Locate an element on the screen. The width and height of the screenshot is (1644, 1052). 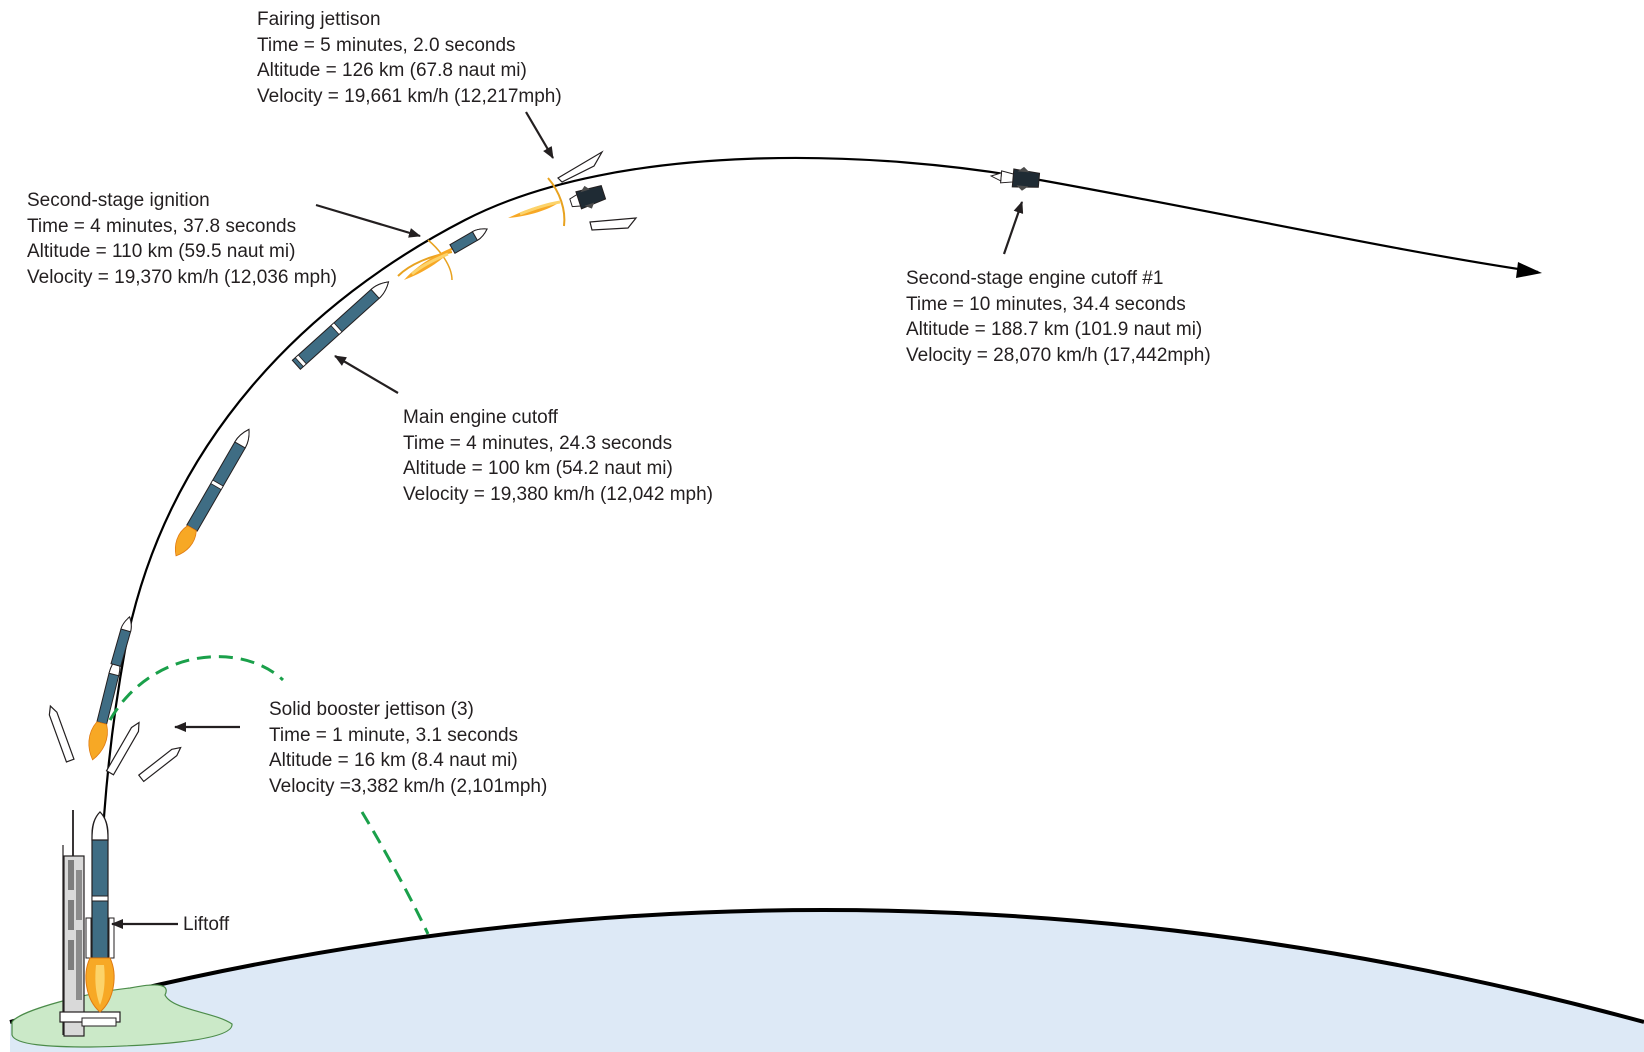
fairing-jettison-time: Time = 5 minutes, 2.0 seconds is located at coordinates (386, 45).